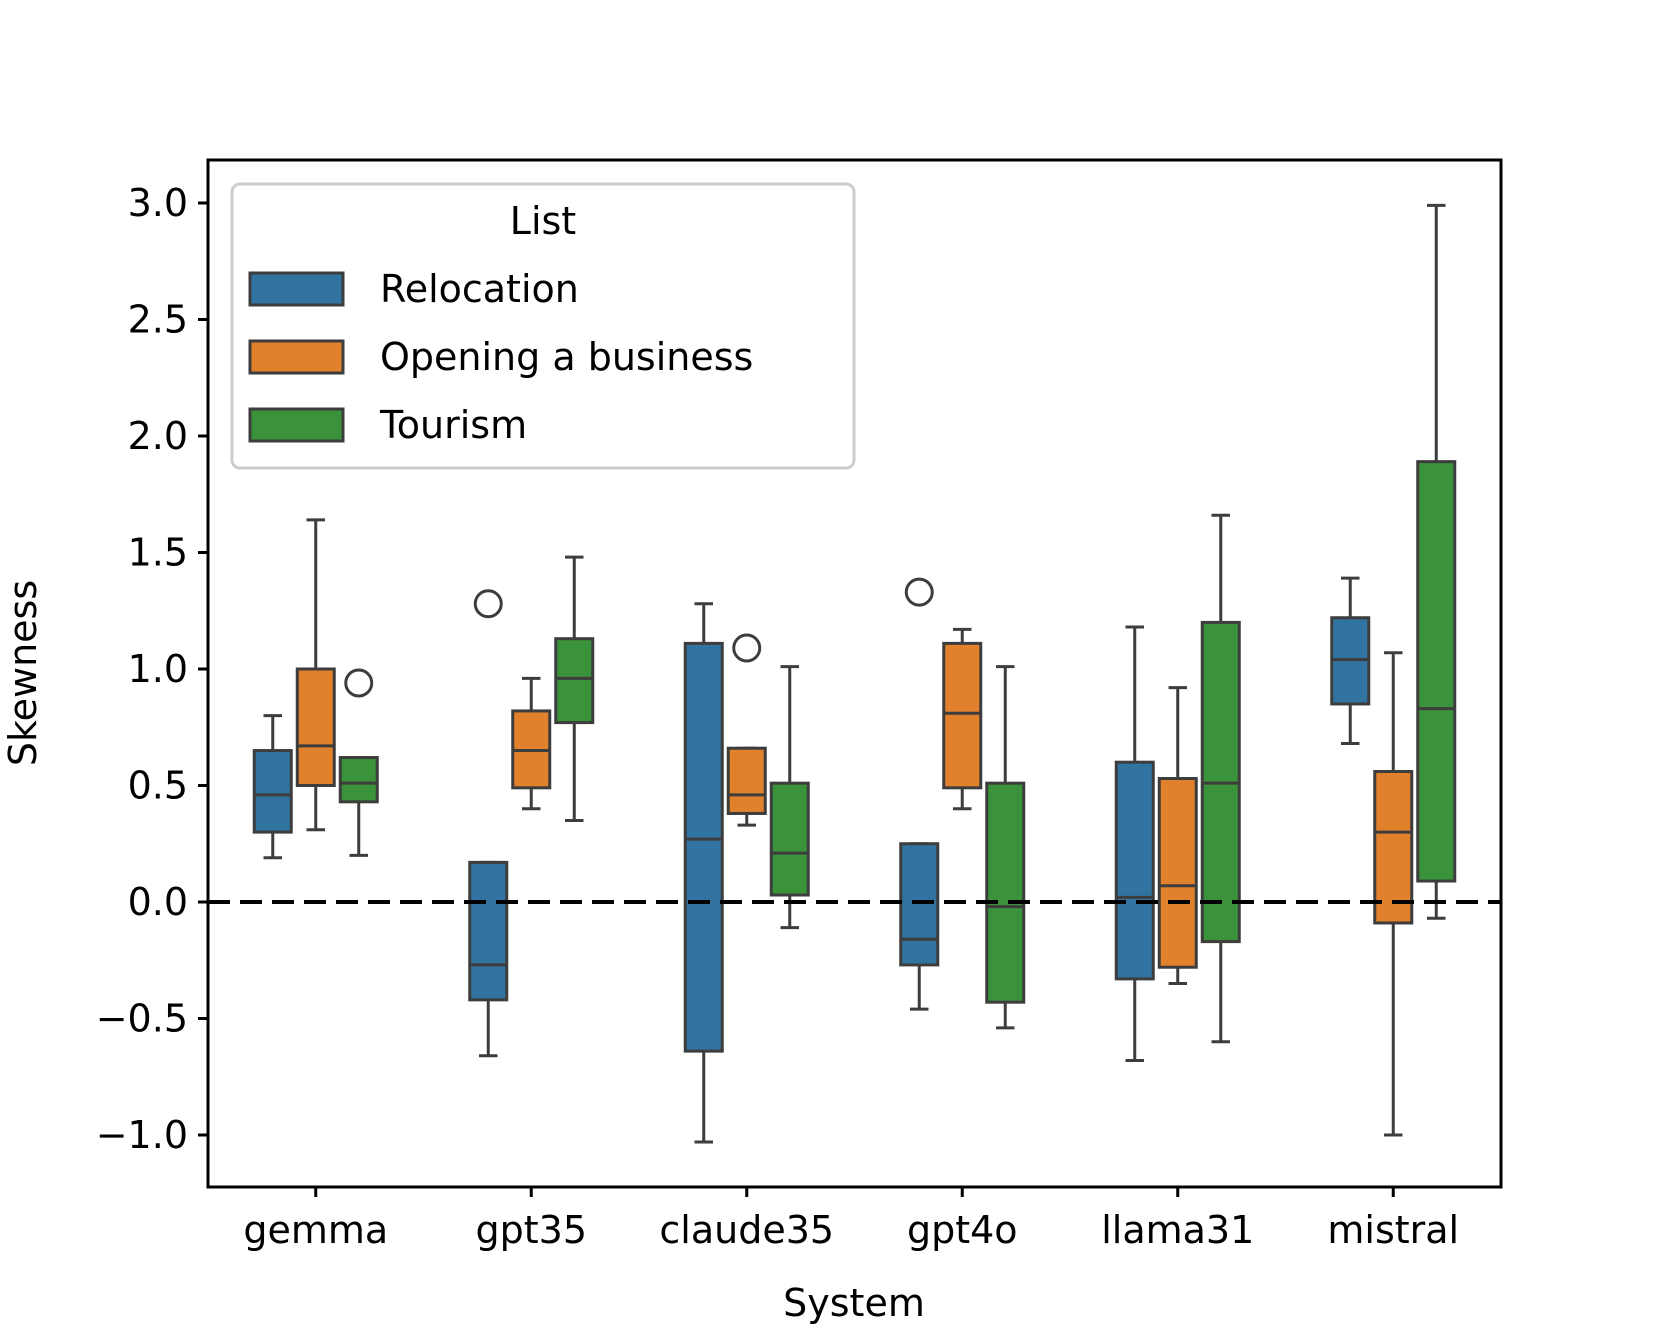  Describe the element at coordinates (746, 730) in the screenshot. I see `box-group-opening-a-business-claude35` at that location.